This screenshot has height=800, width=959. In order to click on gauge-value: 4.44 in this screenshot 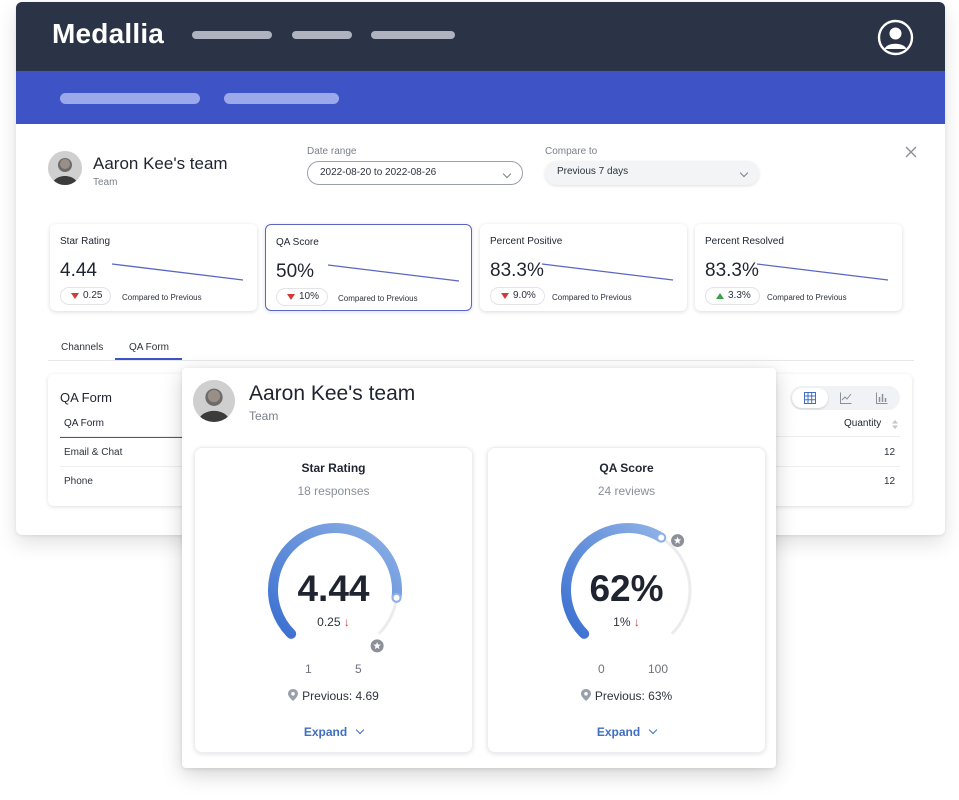, I will do `click(333, 588)`.